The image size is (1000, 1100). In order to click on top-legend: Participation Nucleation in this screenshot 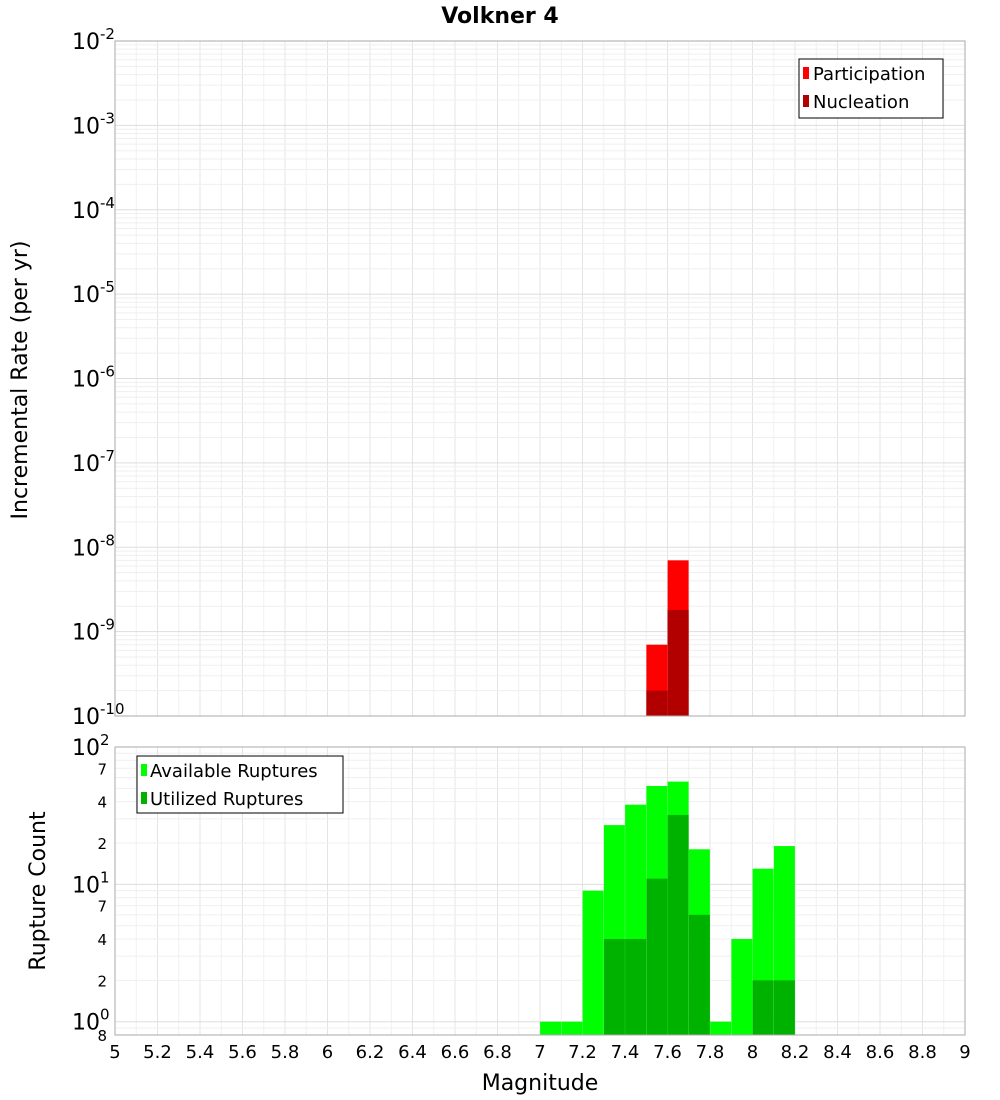, I will do `click(871, 88)`.